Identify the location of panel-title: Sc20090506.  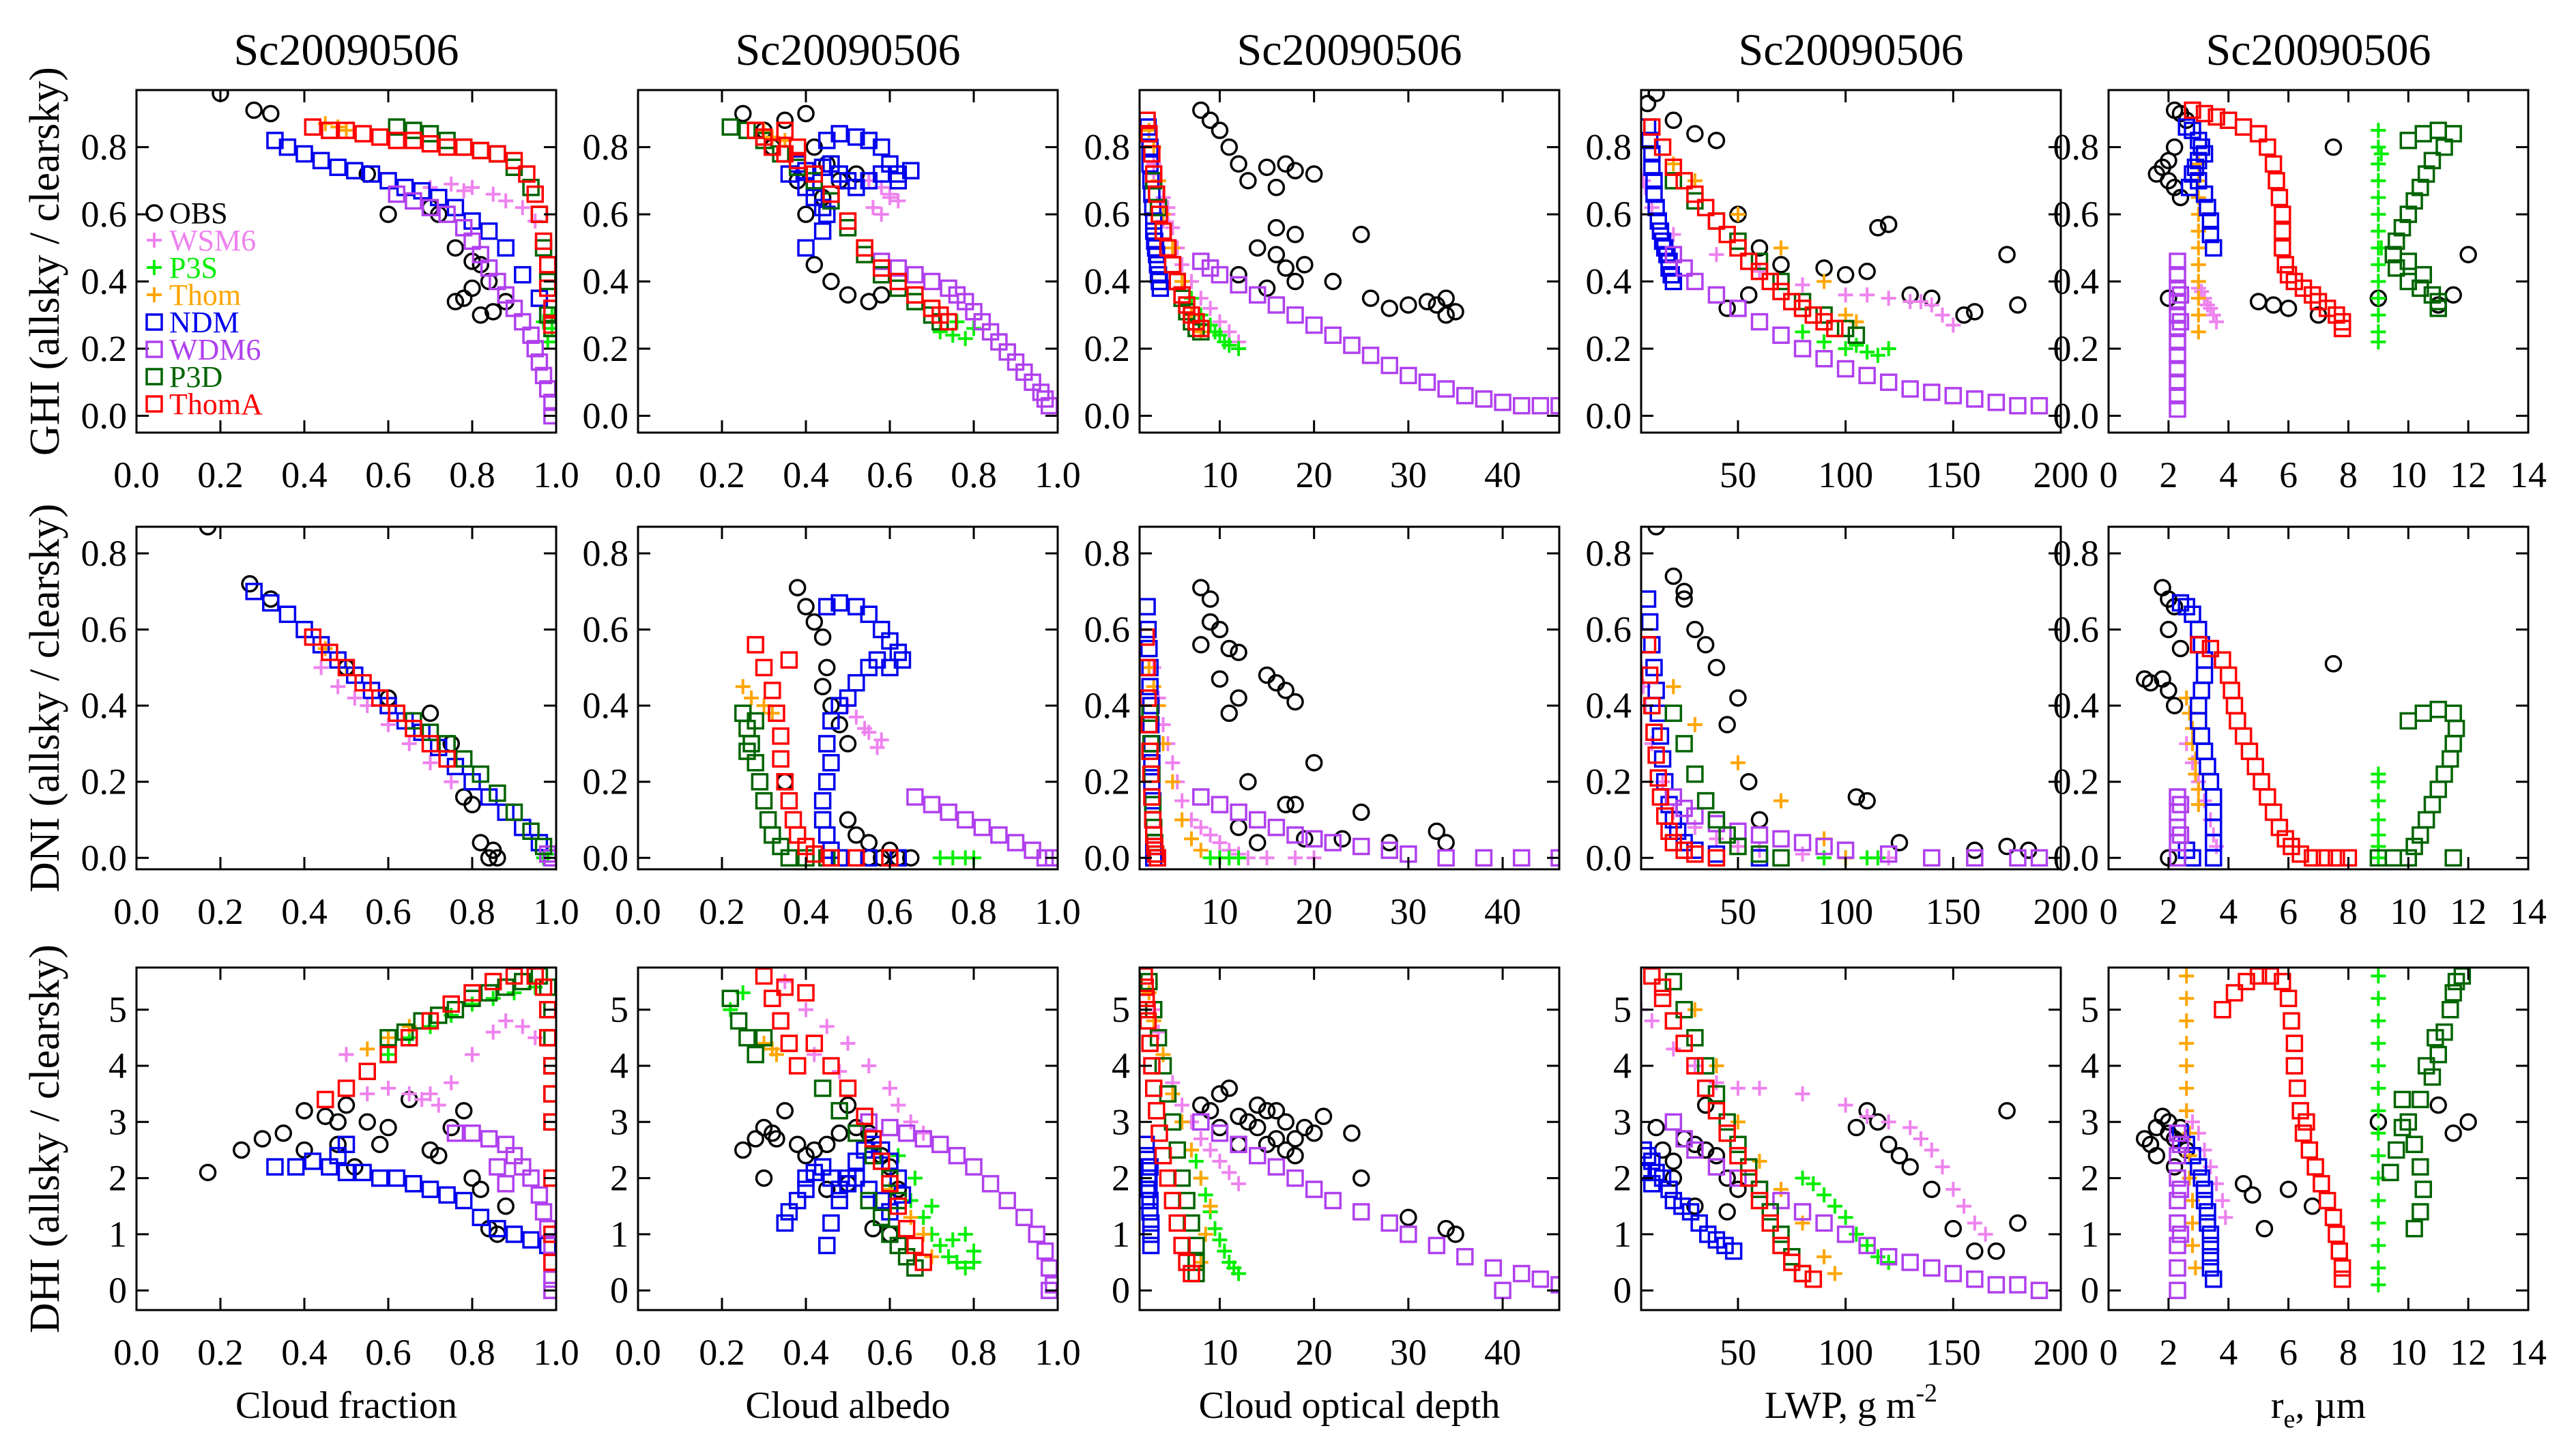
(1851, 50).